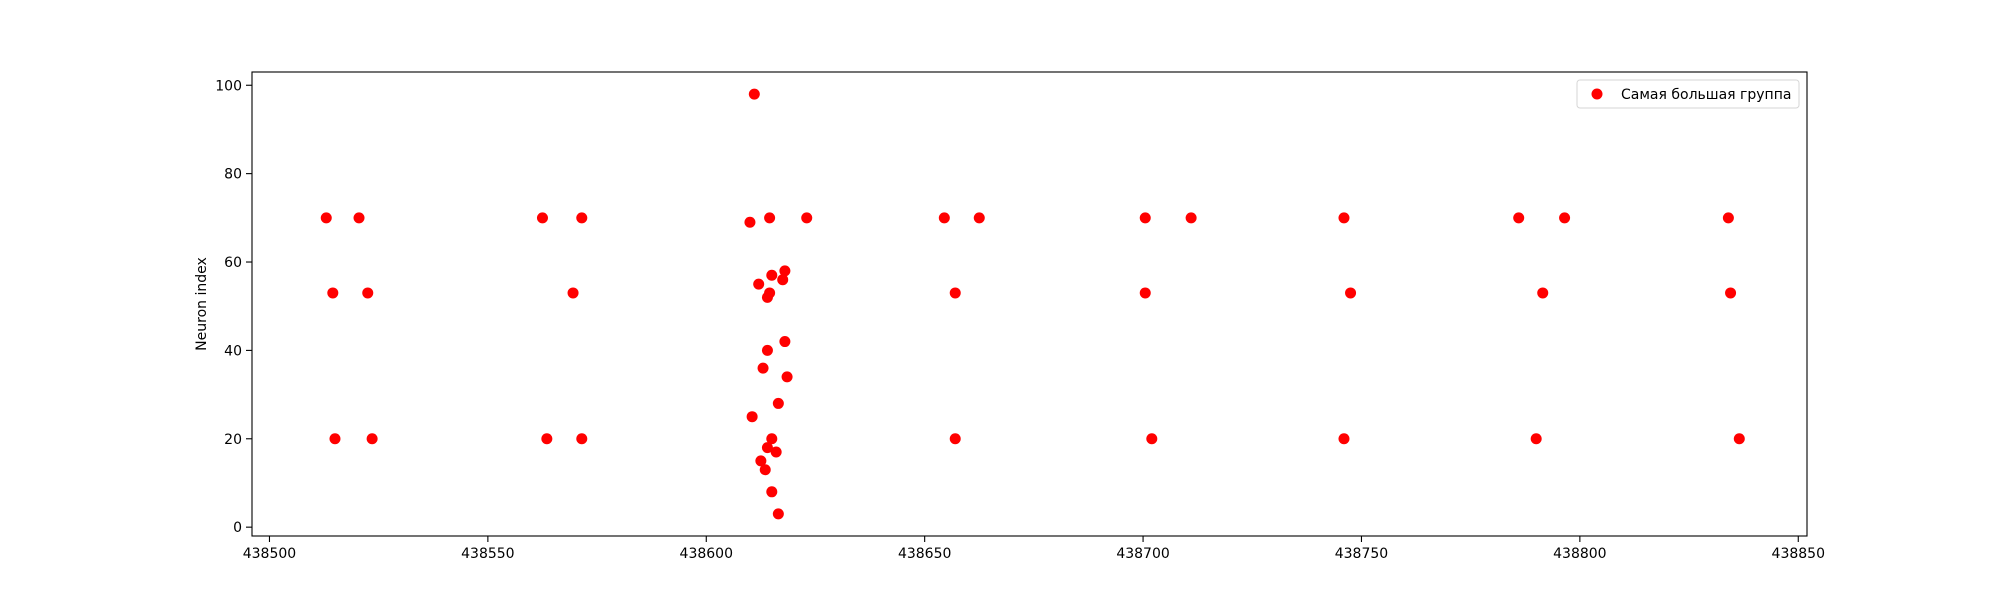 The width and height of the screenshot is (2000, 600). Describe the element at coordinates (202, 304) in the screenshot. I see `y-axis-label: Neuron index` at that location.